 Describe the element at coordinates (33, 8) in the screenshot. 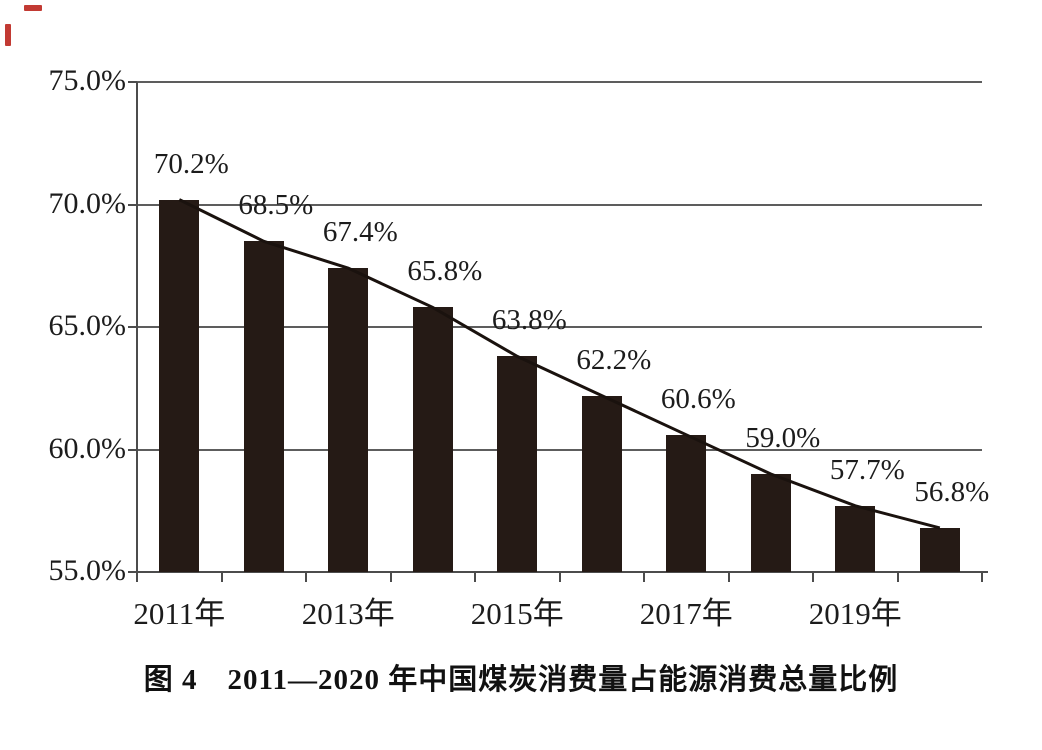

I see `crop-mark-horizontal-icon` at that location.